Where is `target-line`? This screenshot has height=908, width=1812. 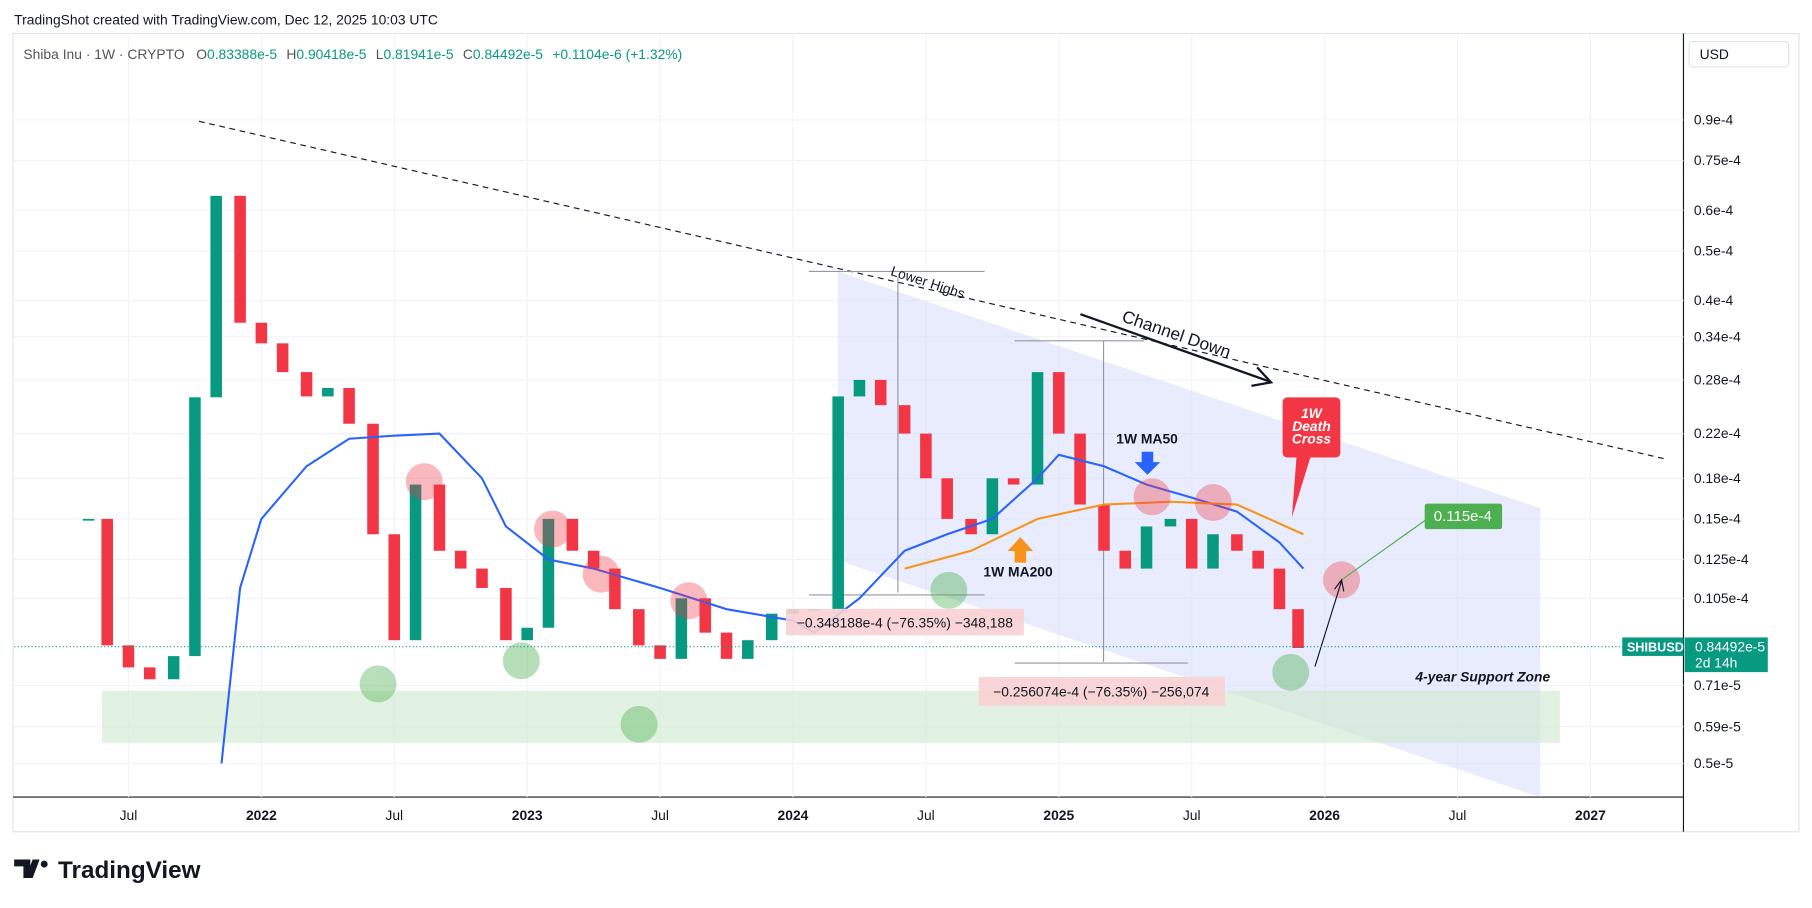
target-line is located at coordinates (1384, 550).